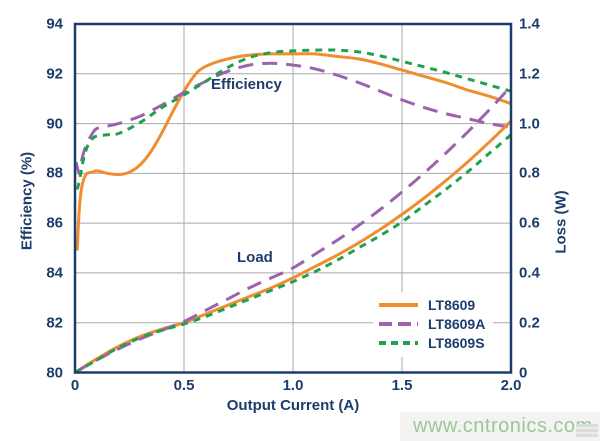 The width and height of the screenshot is (600, 441). Describe the element at coordinates (54, 323) in the screenshot. I see `left-axis-tick-82: 82` at that location.